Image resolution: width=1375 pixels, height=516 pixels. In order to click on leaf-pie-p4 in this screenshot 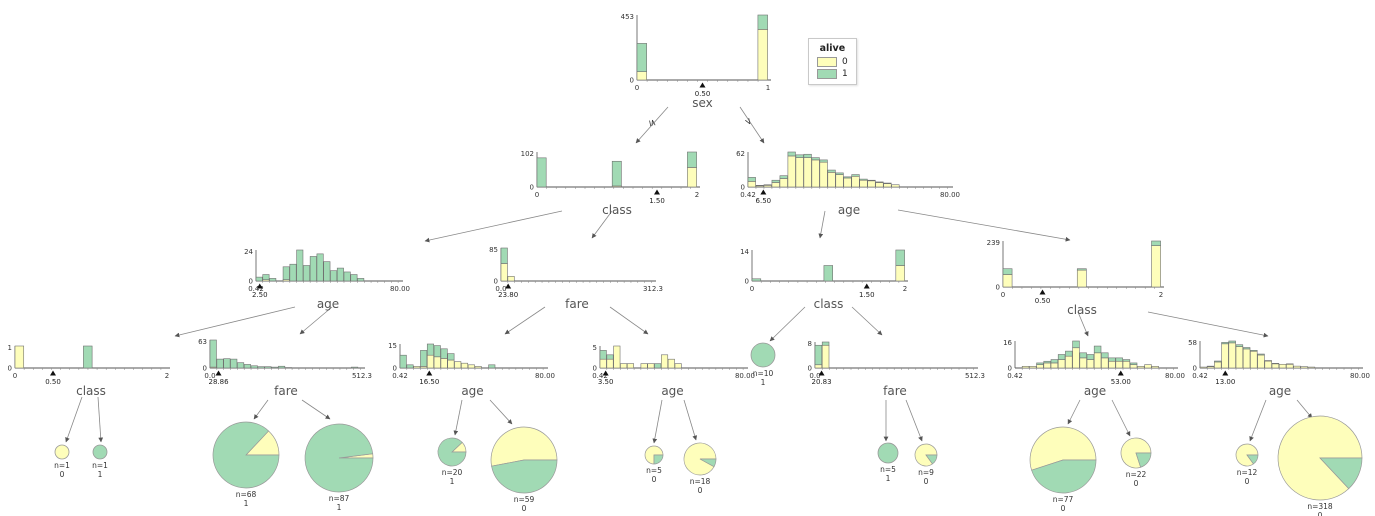, I will do `click(339, 460)`.